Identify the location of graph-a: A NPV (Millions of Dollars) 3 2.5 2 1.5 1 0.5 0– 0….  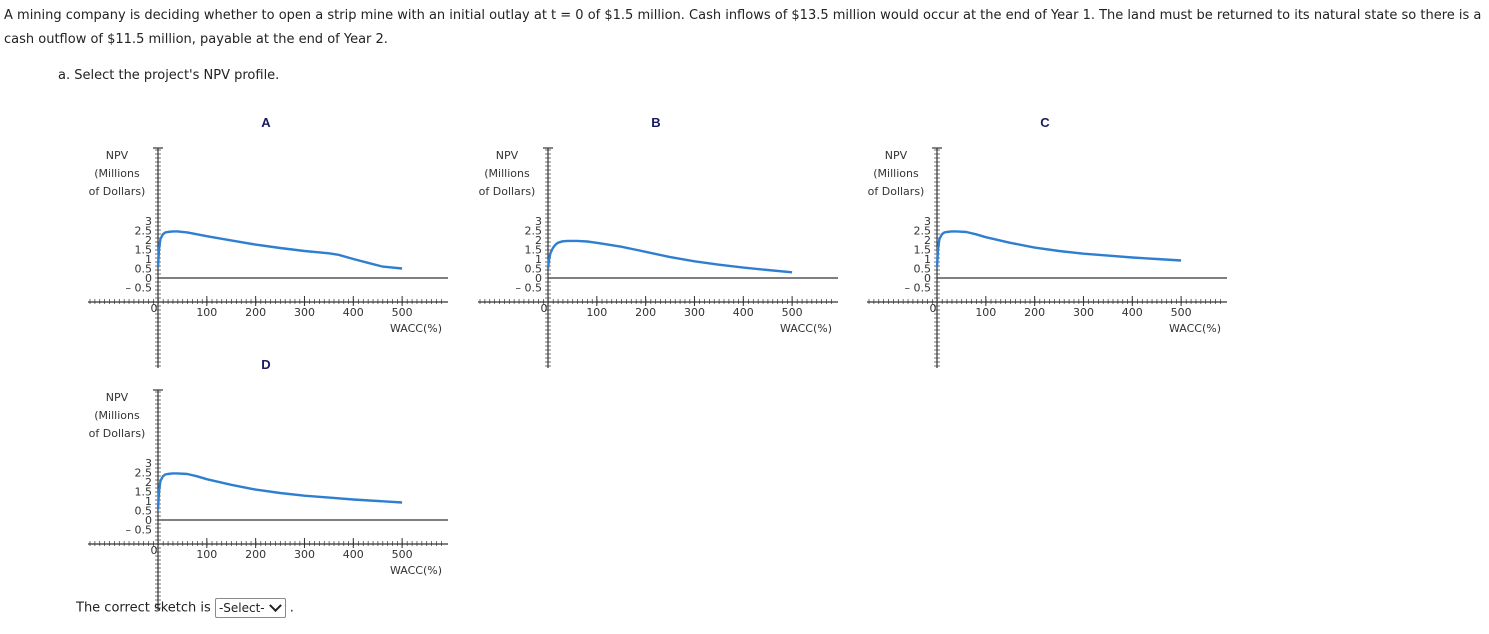
(270, 240).